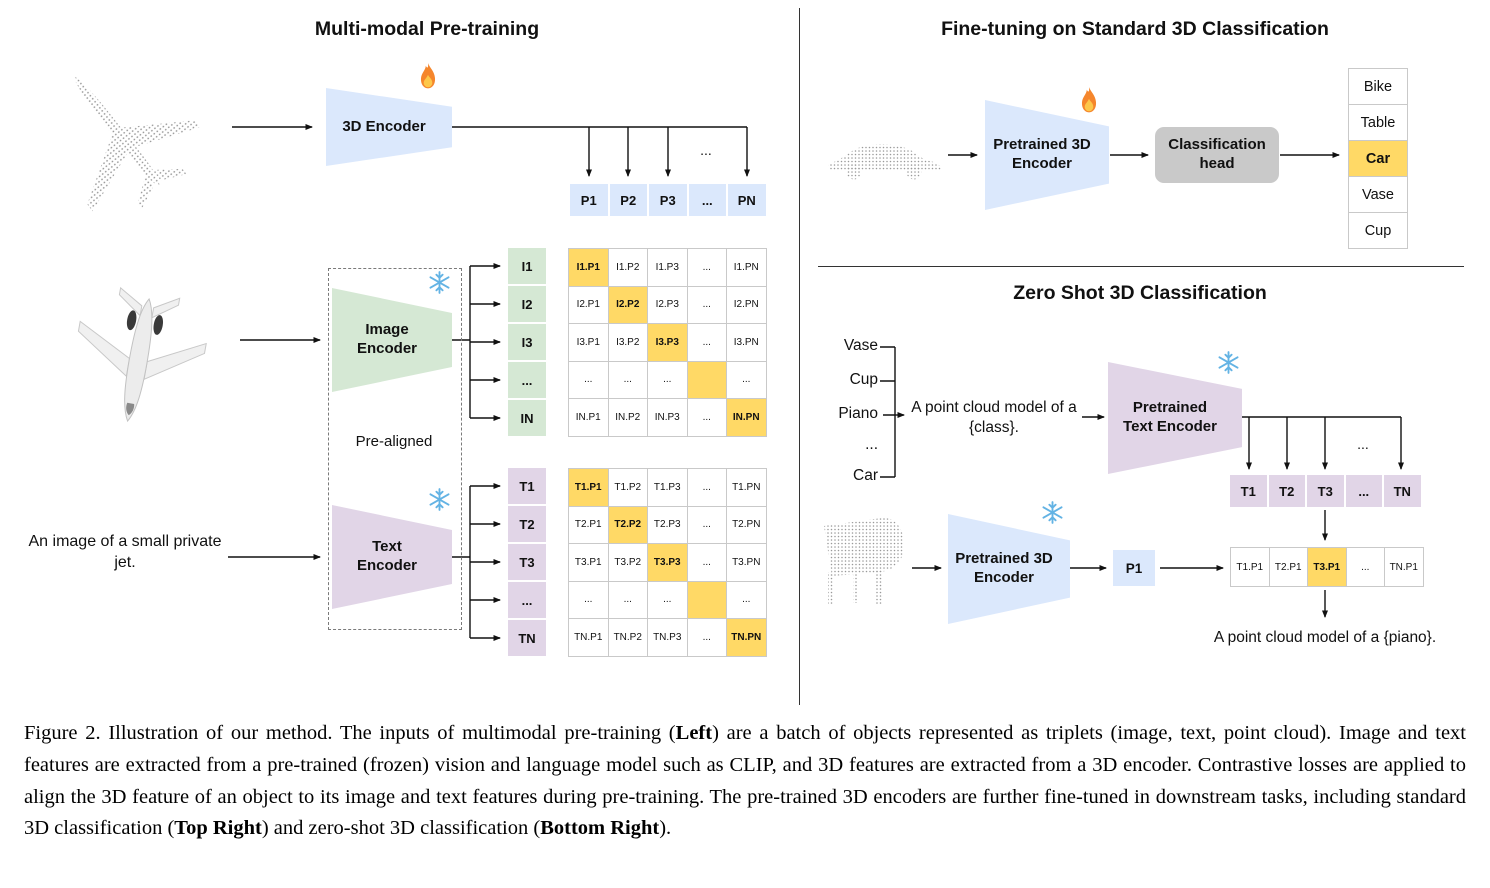 The image size is (1490, 888). Describe the element at coordinates (401, 828) in the screenshot. I see `caption-segment: ) and zero-shot 3D classification (` at that location.